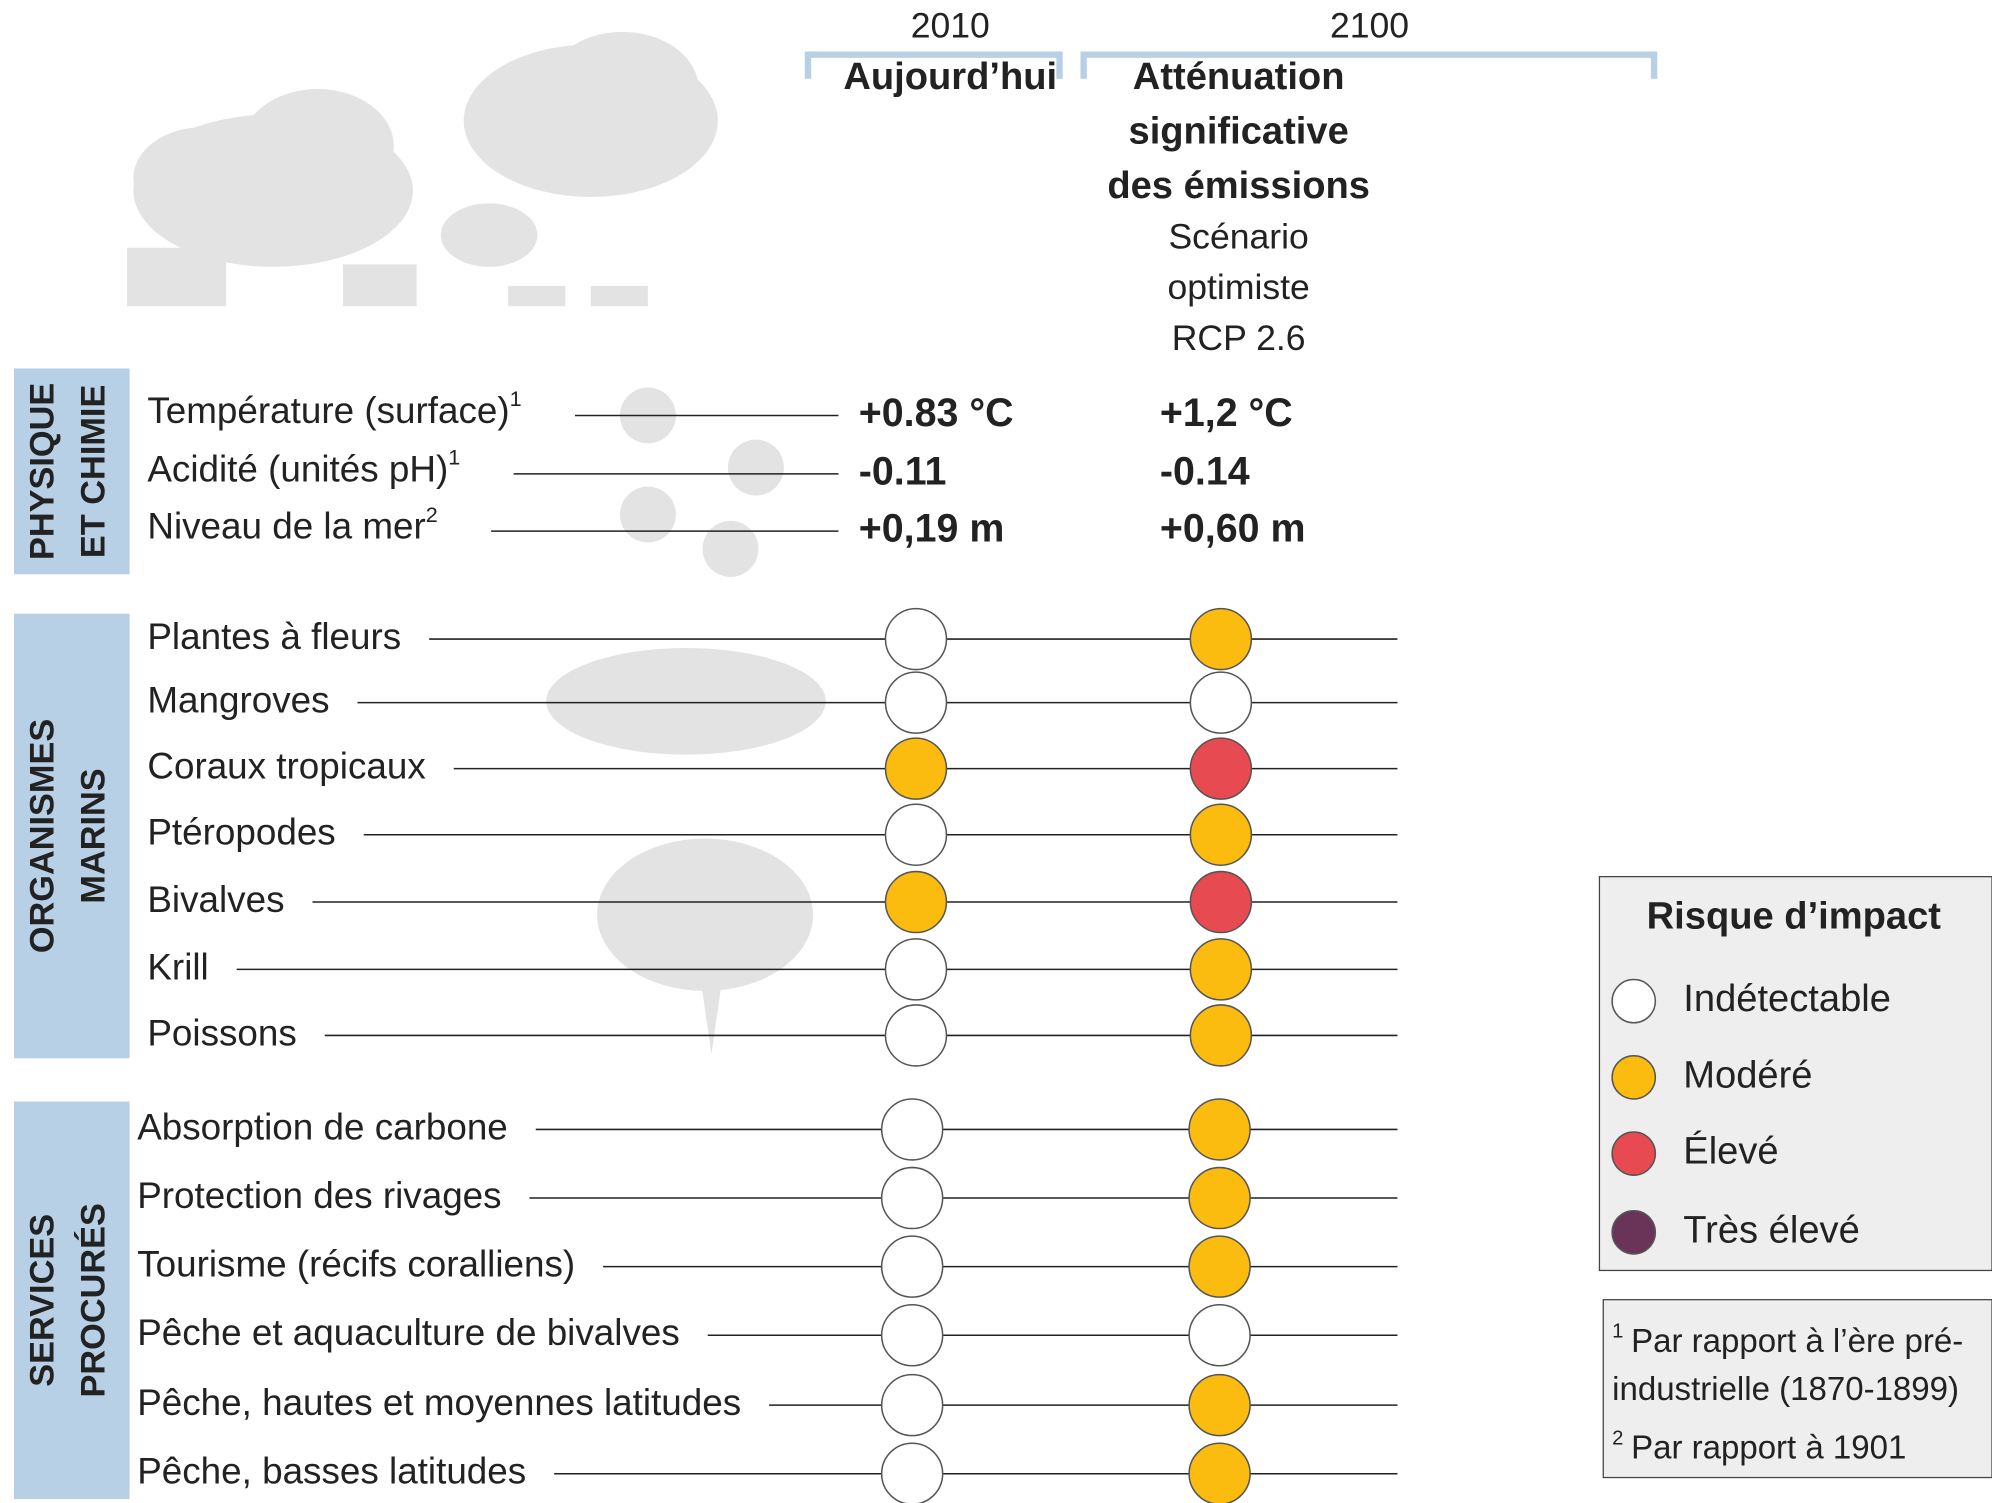 Image resolution: width=1992 pixels, height=1503 pixels. I want to click on column-subtitle: optimiste, so click(1238, 287).